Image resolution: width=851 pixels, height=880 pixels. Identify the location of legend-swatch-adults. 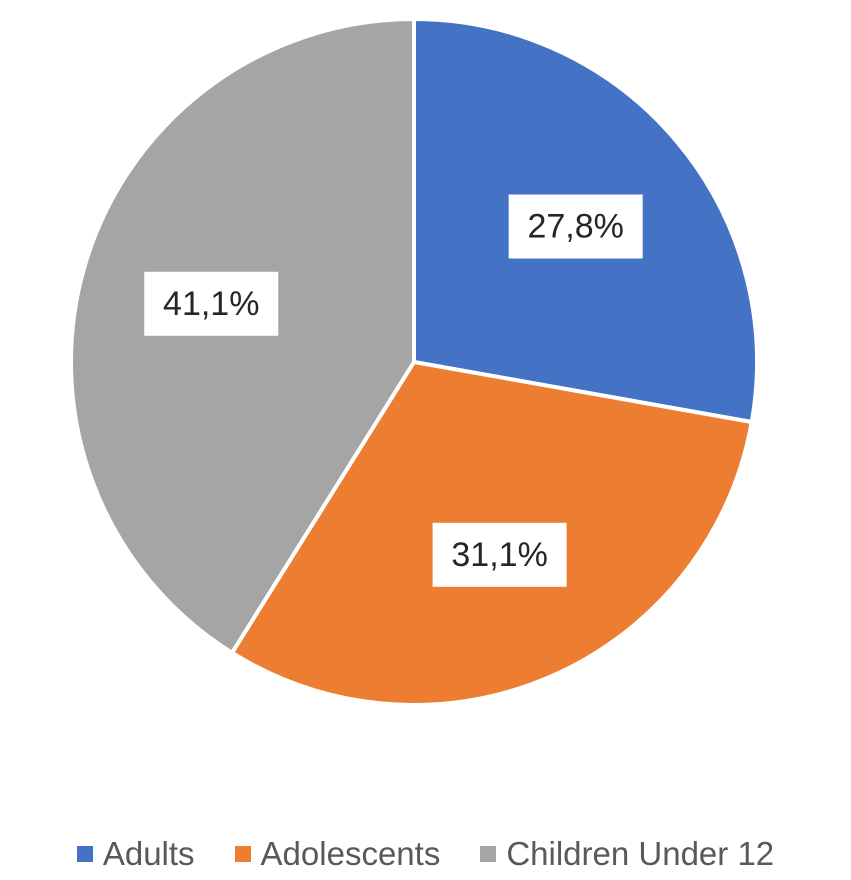
(84, 854).